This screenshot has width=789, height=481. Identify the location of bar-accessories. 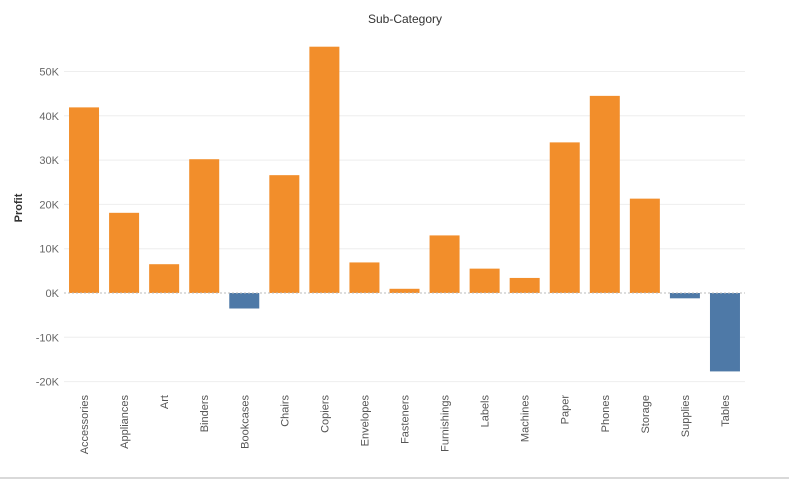
(84, 200).